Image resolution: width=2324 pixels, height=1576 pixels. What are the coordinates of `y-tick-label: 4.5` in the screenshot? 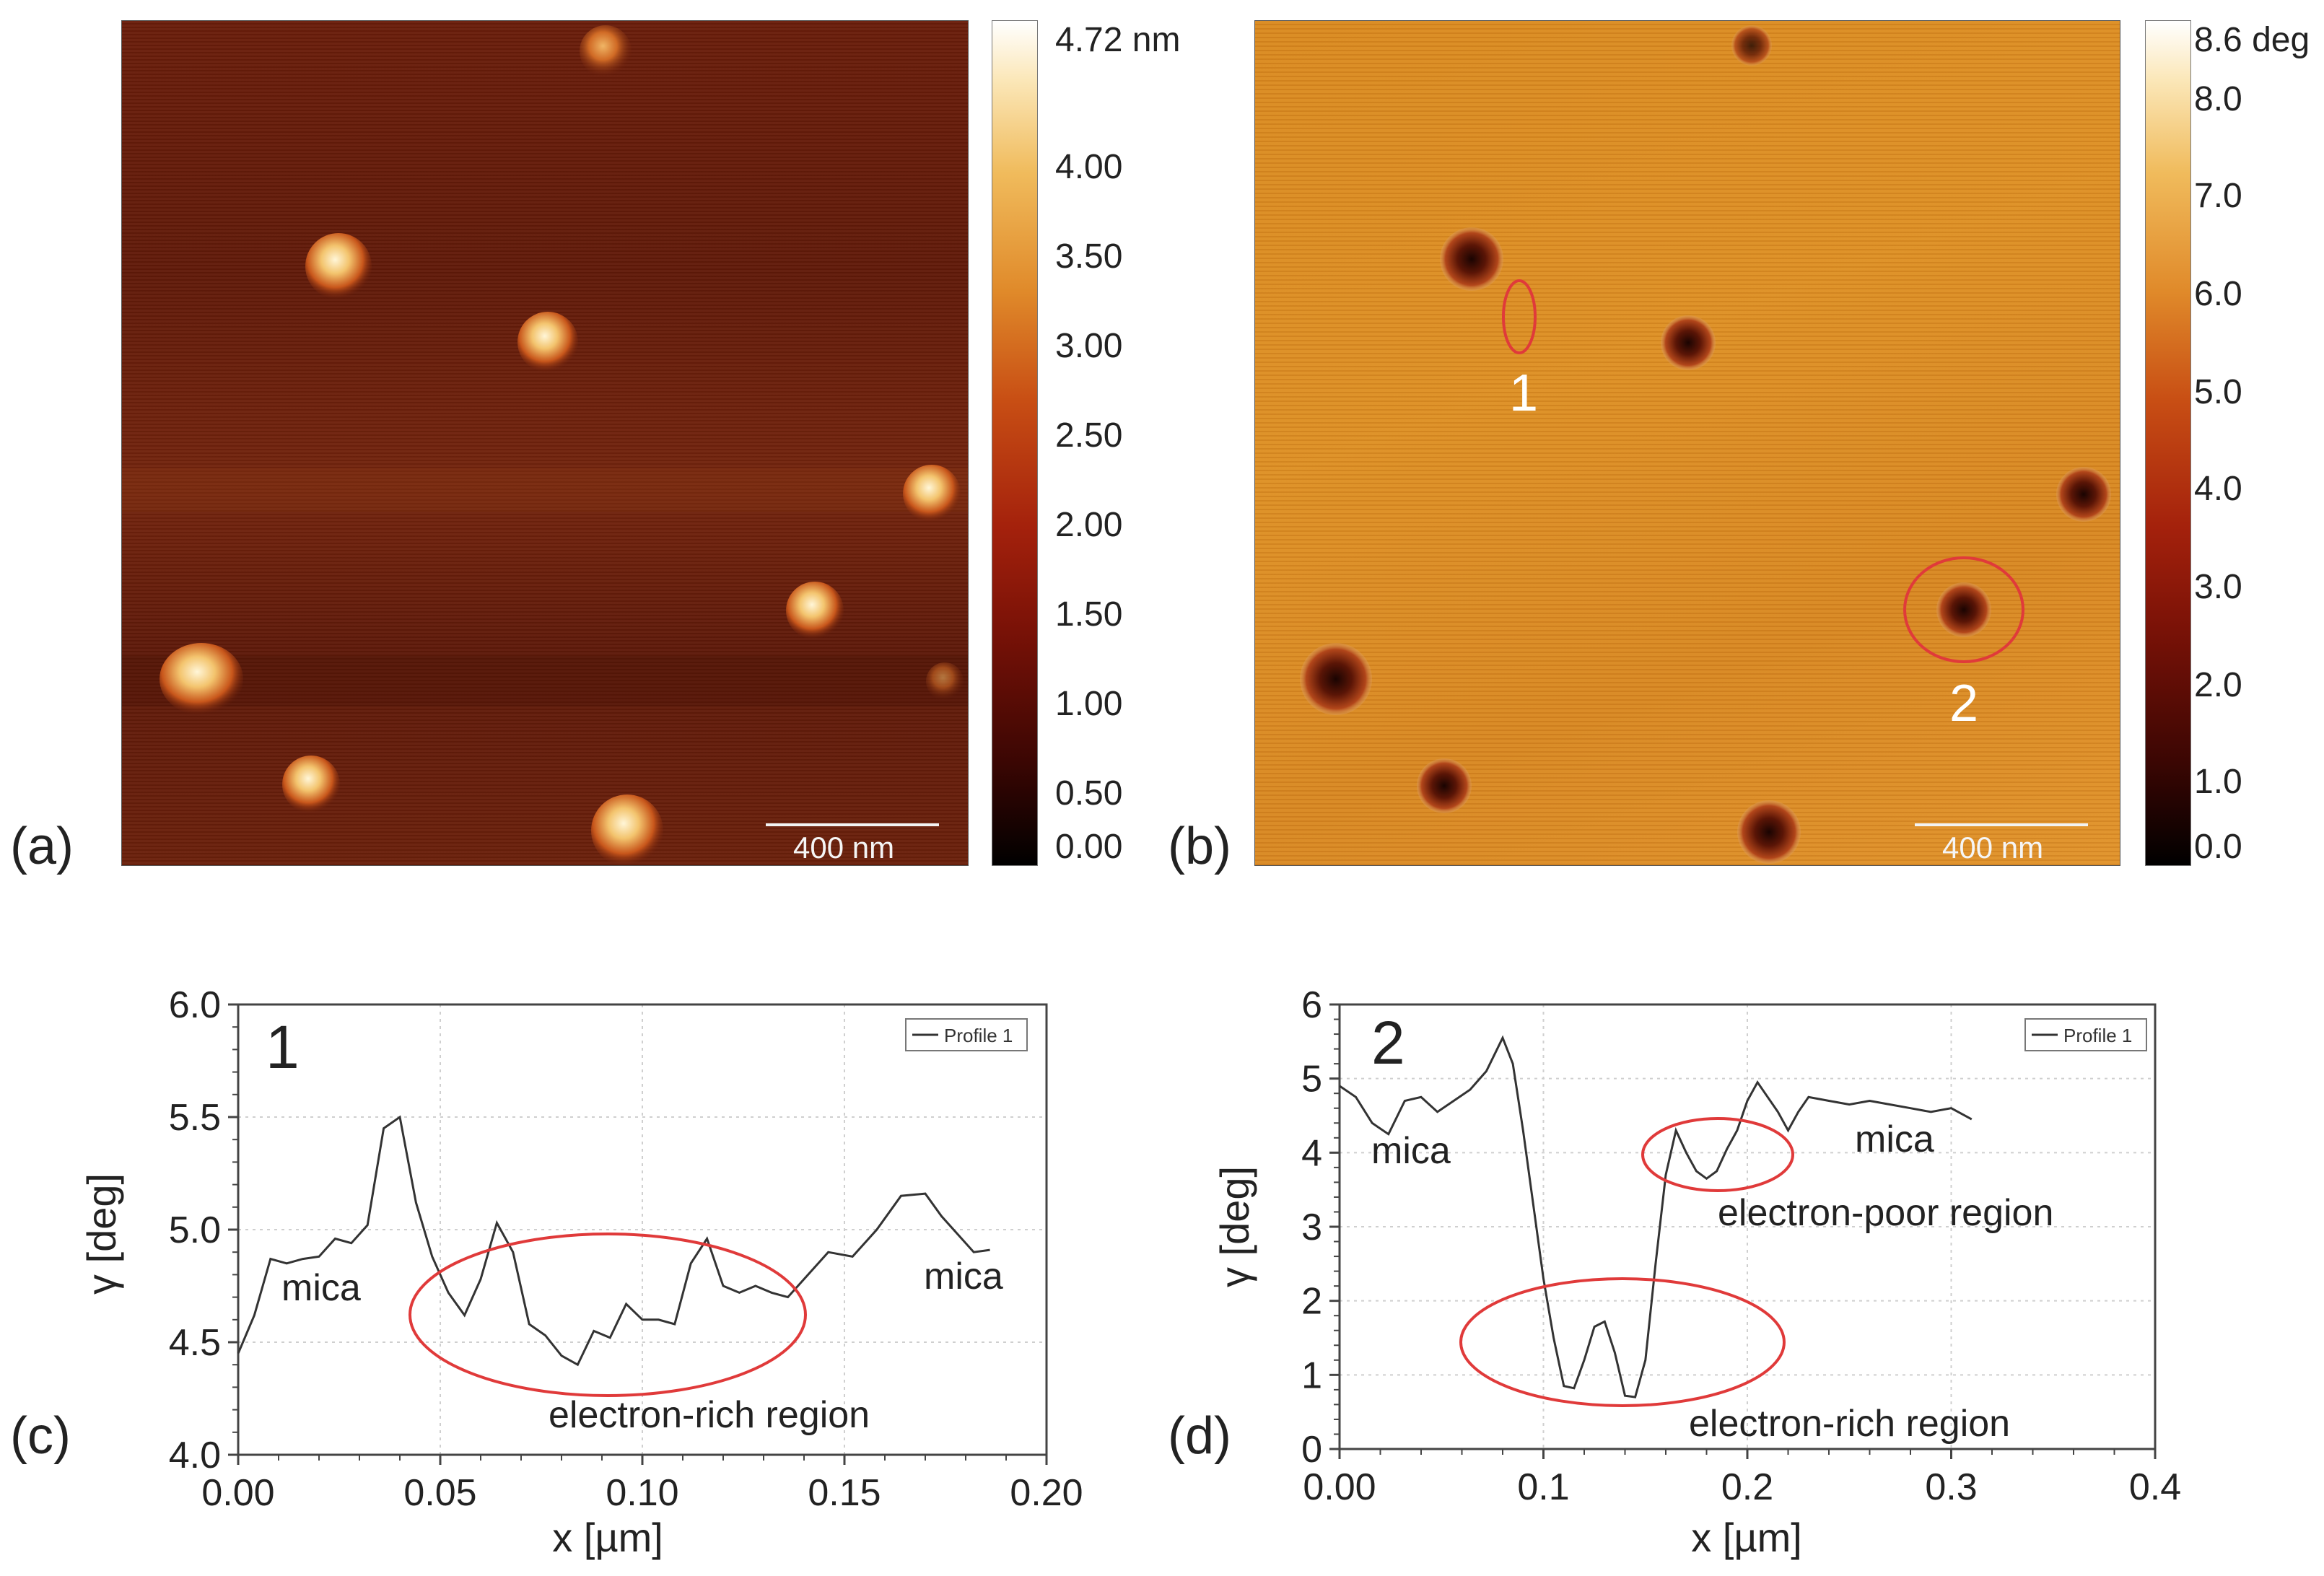 It's located at (195, 1343).